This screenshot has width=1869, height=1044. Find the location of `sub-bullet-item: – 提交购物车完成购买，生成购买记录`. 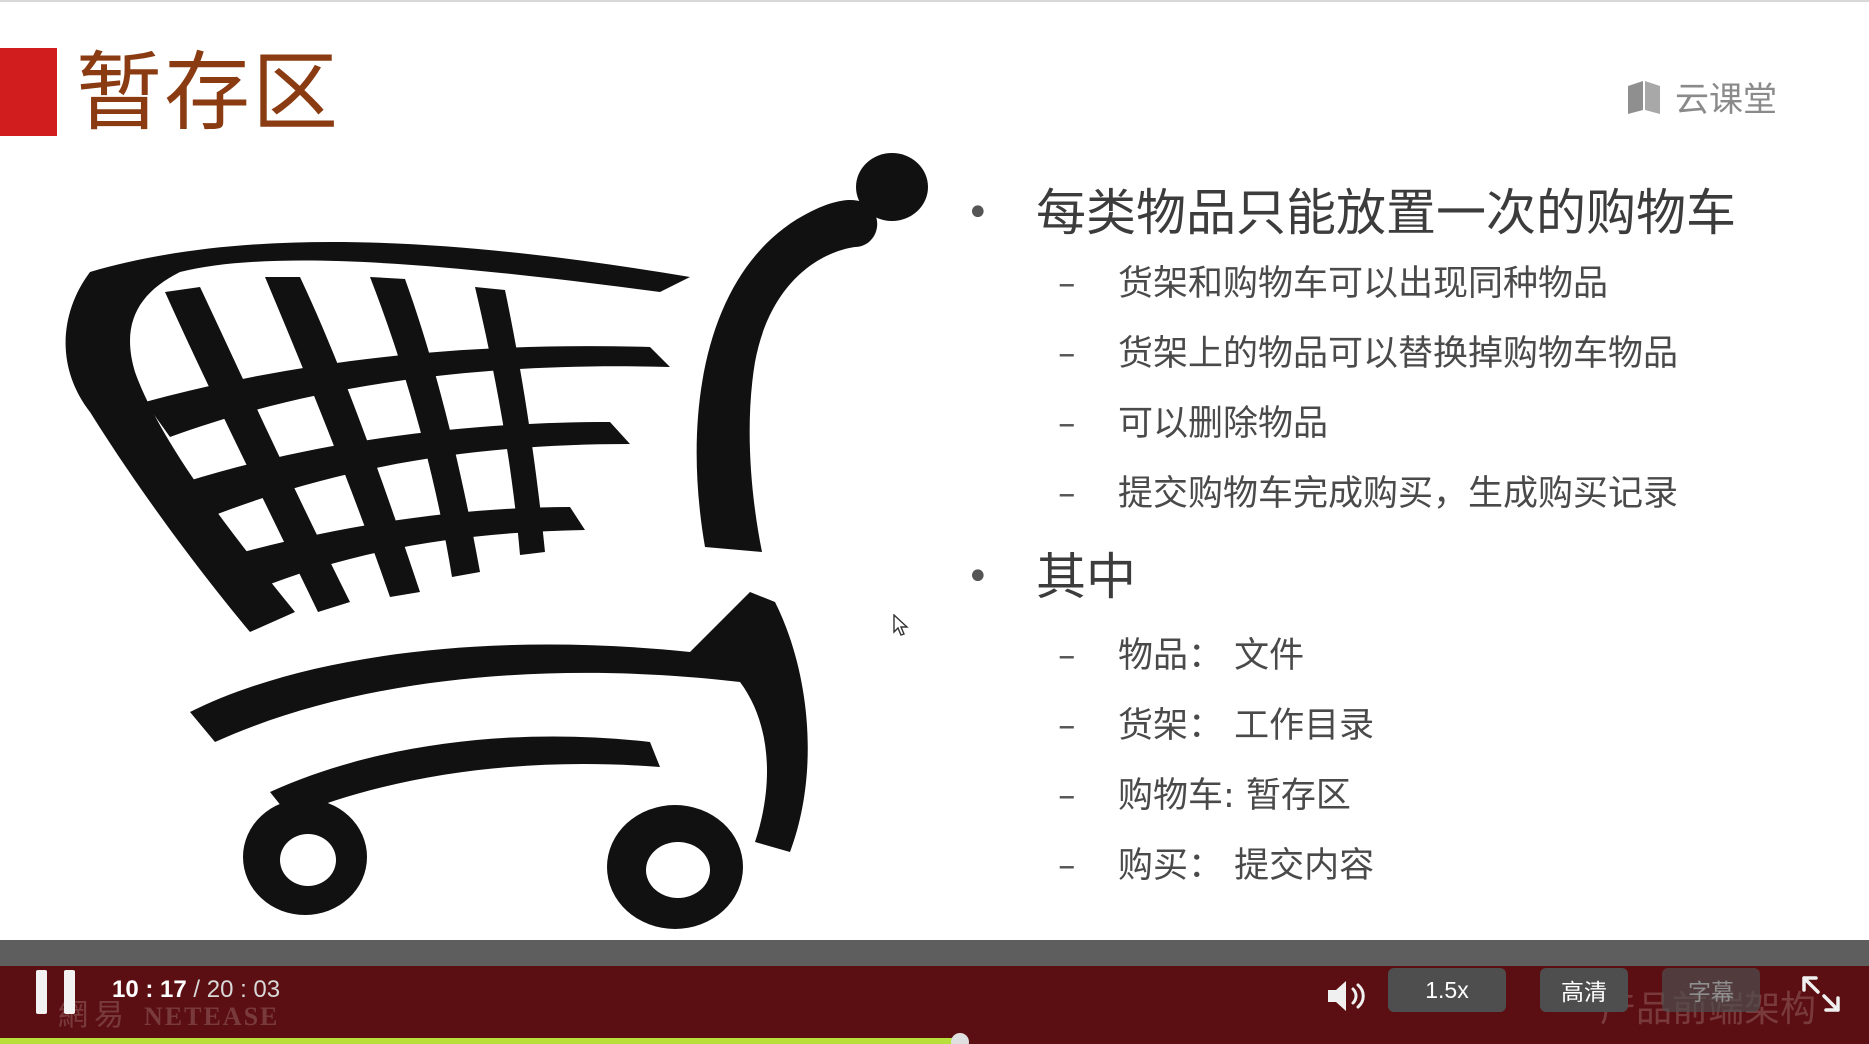

sub-bullet-item: – 提交购物车完成购买，生成购买记录 is located at coordinates (1400, 494).